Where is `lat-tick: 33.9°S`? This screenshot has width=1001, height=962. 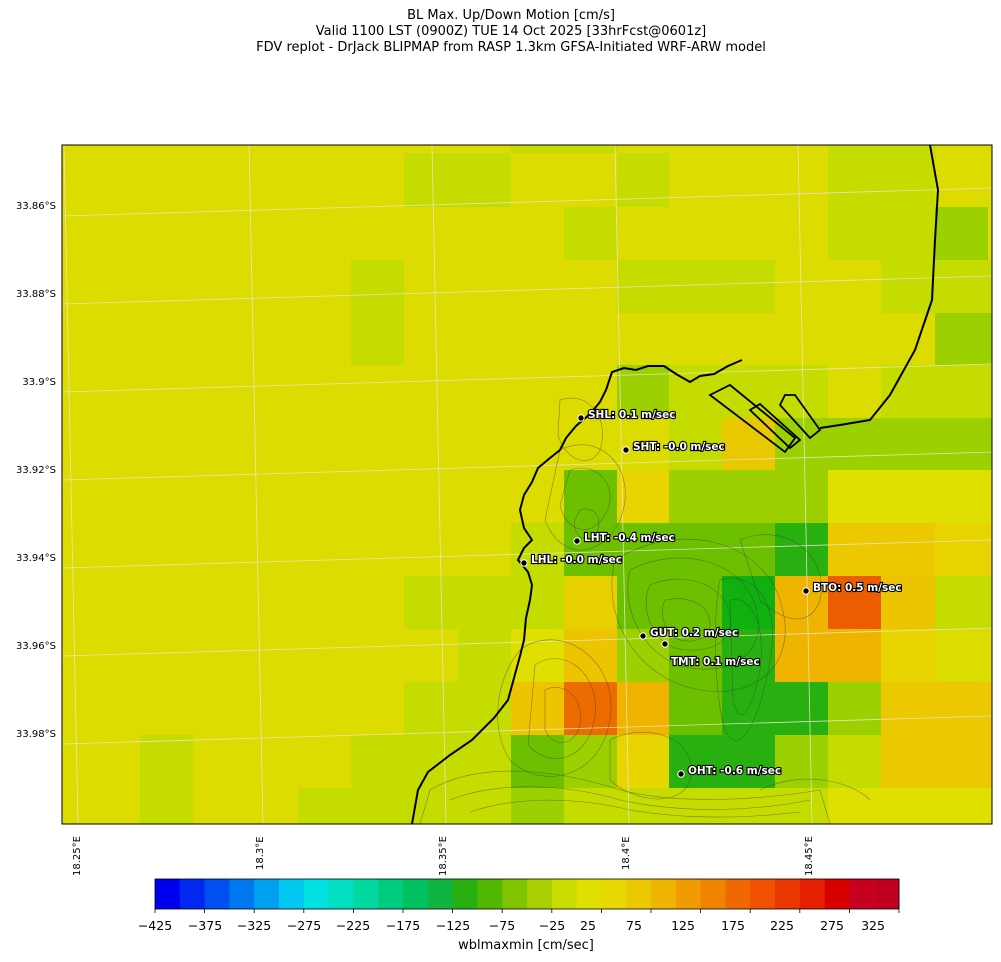
lat-tick: 33.9°S is located at coordinates (39, 382).